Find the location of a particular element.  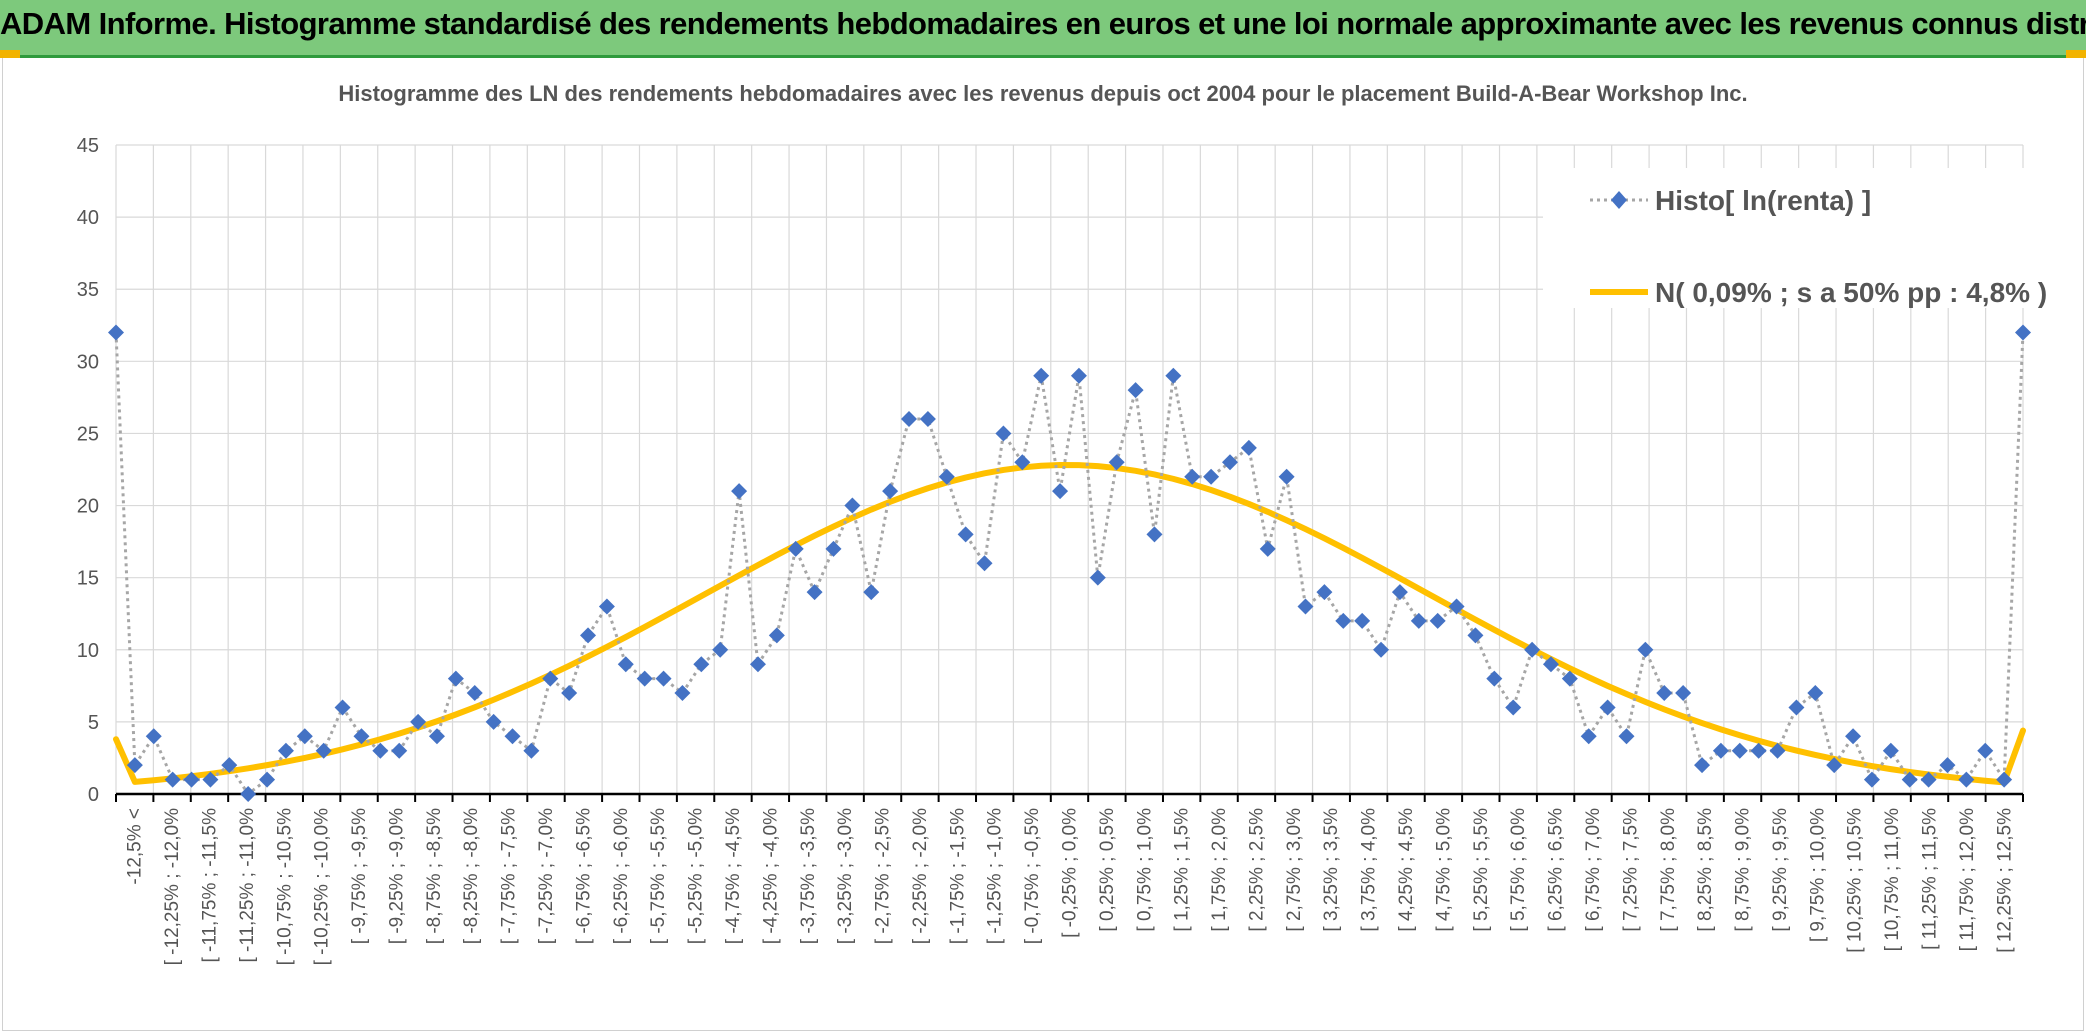

x-tick-label: [ 8,75% ; 9,0% is located at coordinates (1743, 870).